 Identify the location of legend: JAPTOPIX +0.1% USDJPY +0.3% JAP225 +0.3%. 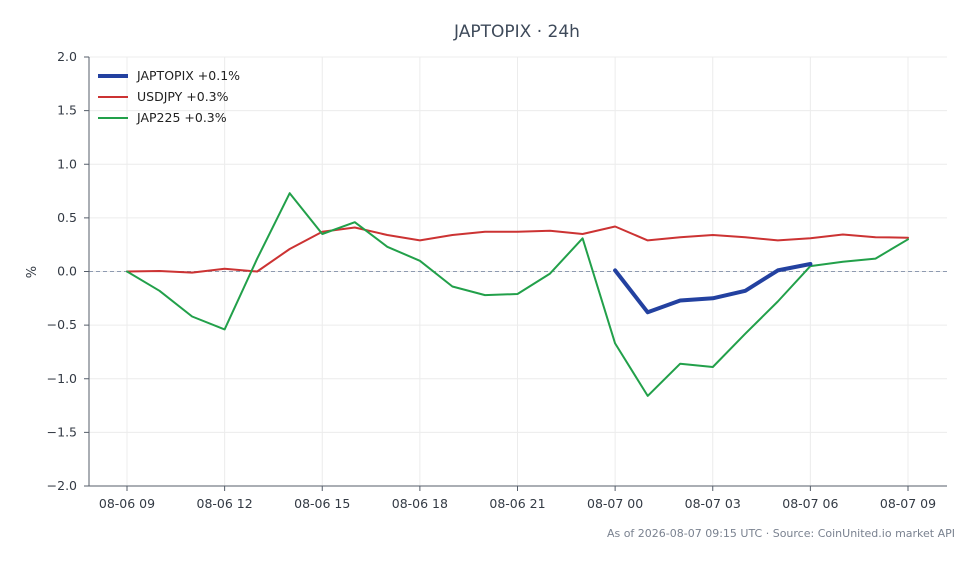
(169, 96).